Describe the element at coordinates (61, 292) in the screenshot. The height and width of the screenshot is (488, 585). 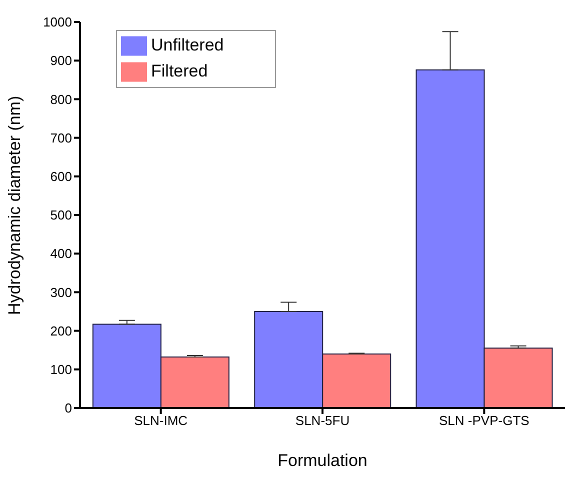
I see `y-tick-label: 300` at that location.